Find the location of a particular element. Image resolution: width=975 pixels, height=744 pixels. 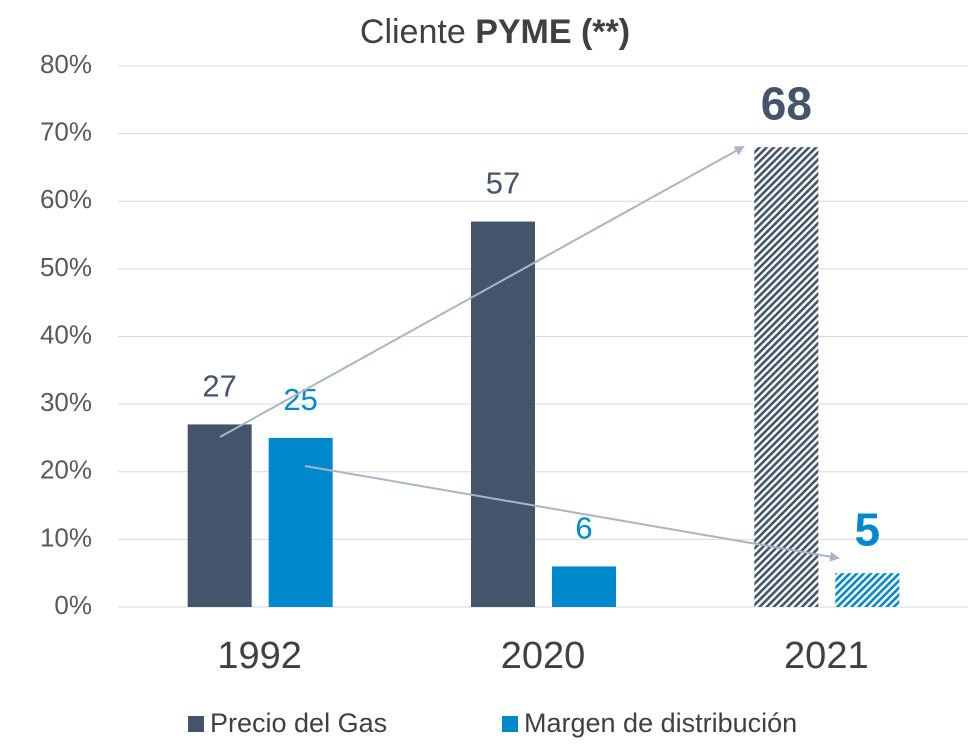

y-tick-label: 0% is located at coordinates (73, 605).